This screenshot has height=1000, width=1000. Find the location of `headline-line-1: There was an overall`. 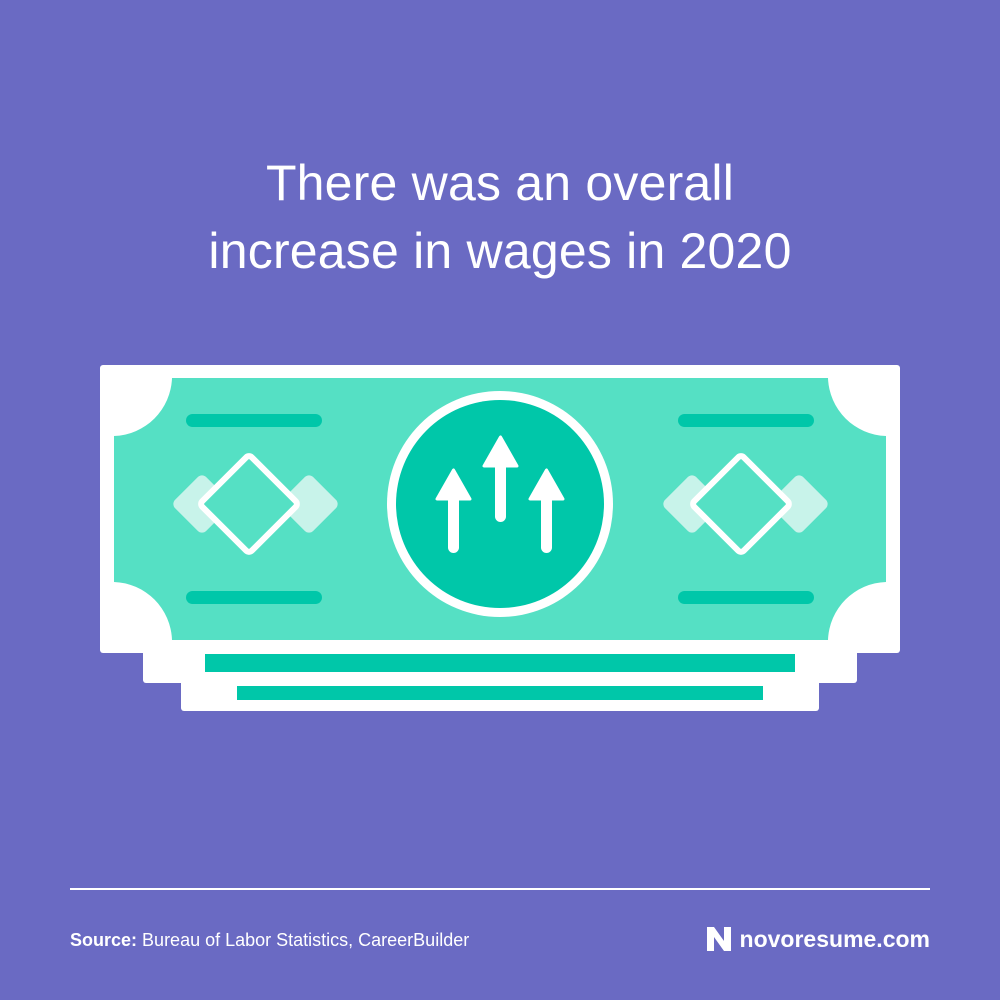

headline-line-1: There was an overall is located at coordinates (500, 182).